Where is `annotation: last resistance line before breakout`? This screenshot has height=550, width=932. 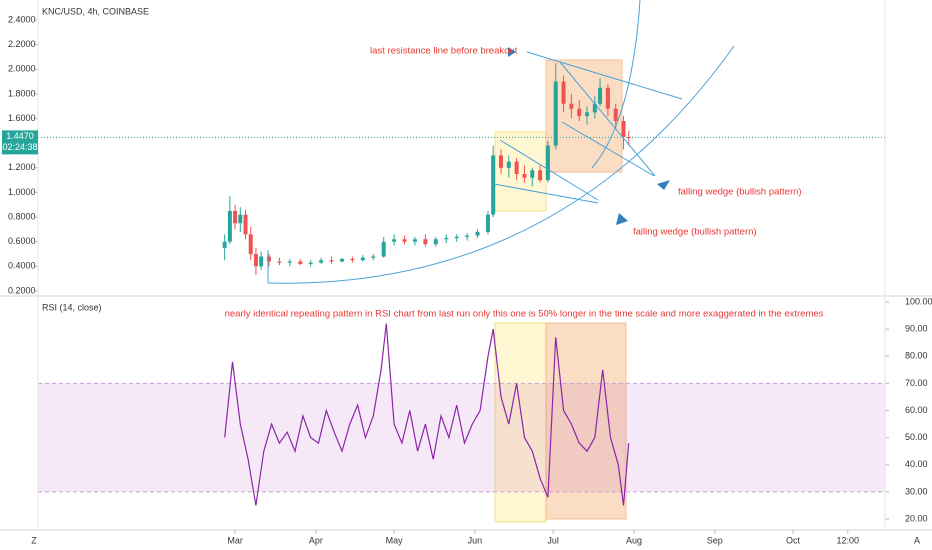 annotation: last resistance line before breakout is located at coordinates (444, 51).